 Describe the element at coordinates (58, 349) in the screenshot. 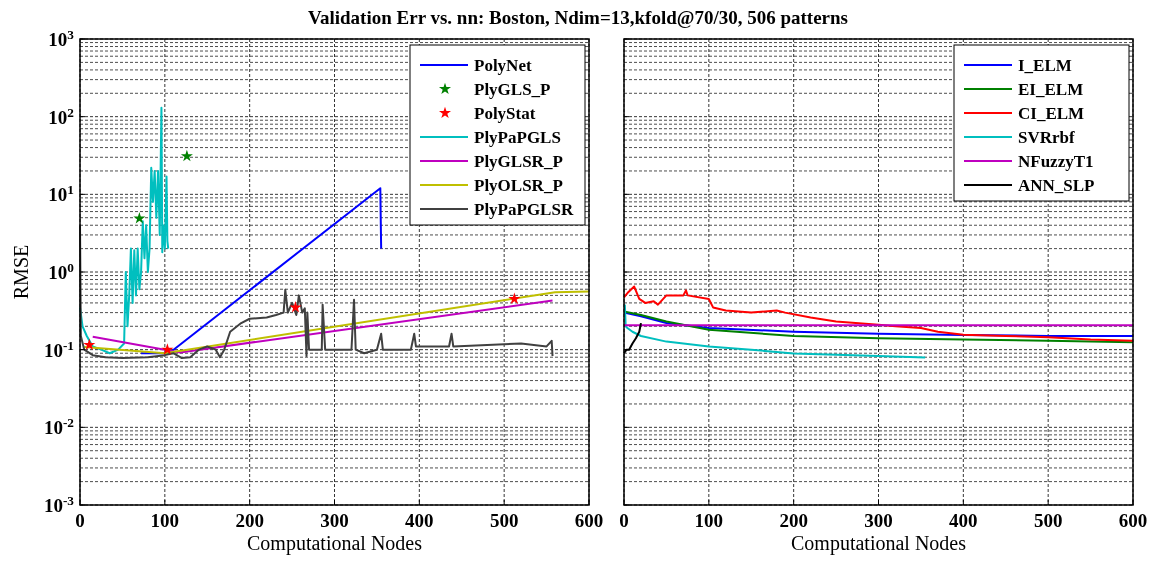

I see `y-tick-label: 10$^{-1}$` at that location.